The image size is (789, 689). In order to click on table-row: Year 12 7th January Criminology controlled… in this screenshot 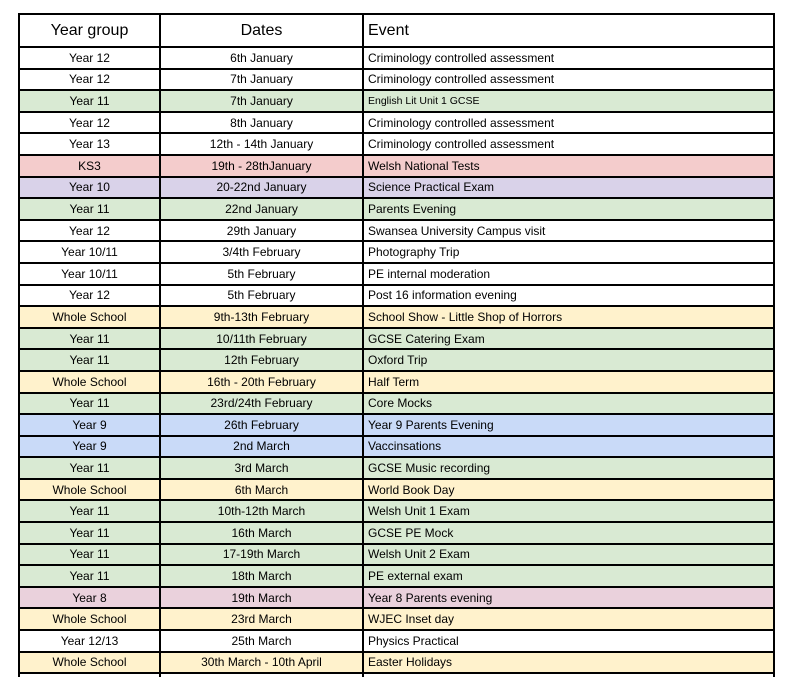, I will do `click(396, 79)`.